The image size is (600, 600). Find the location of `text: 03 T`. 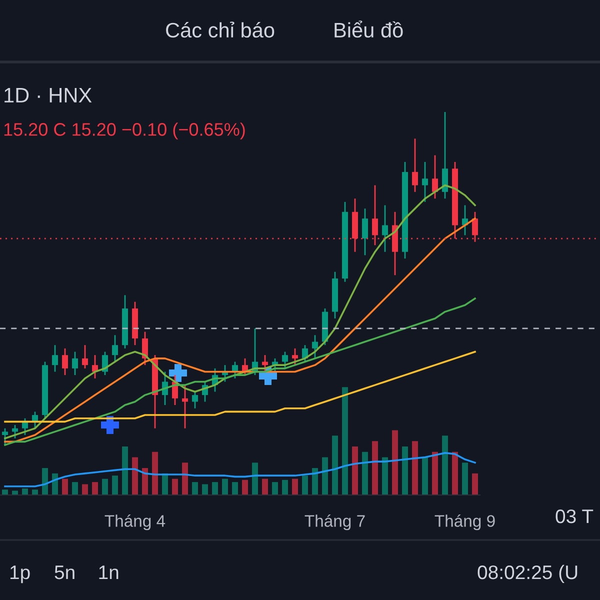

text: 03 T is located at coordinates (575, 516).